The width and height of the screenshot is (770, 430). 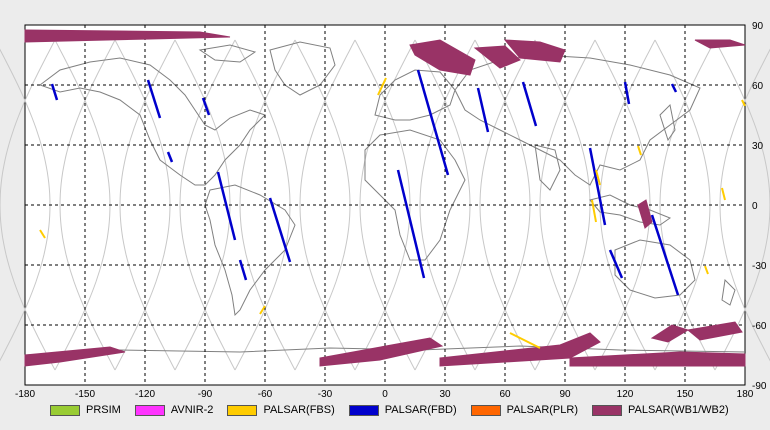 I want to click on lat-tick-label: 0, so click(x=755, y=206).